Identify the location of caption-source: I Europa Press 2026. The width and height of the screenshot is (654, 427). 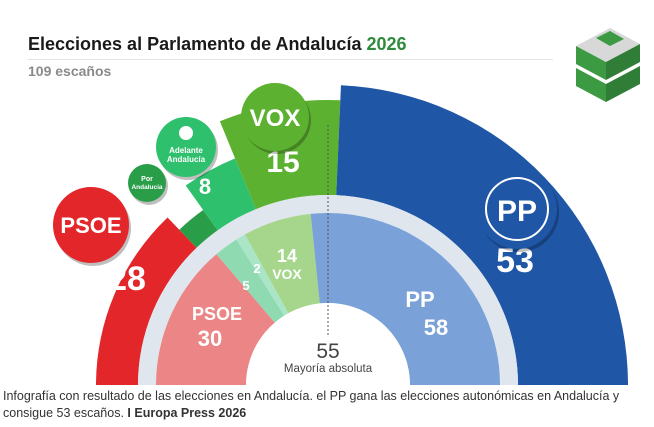
(187, 413).